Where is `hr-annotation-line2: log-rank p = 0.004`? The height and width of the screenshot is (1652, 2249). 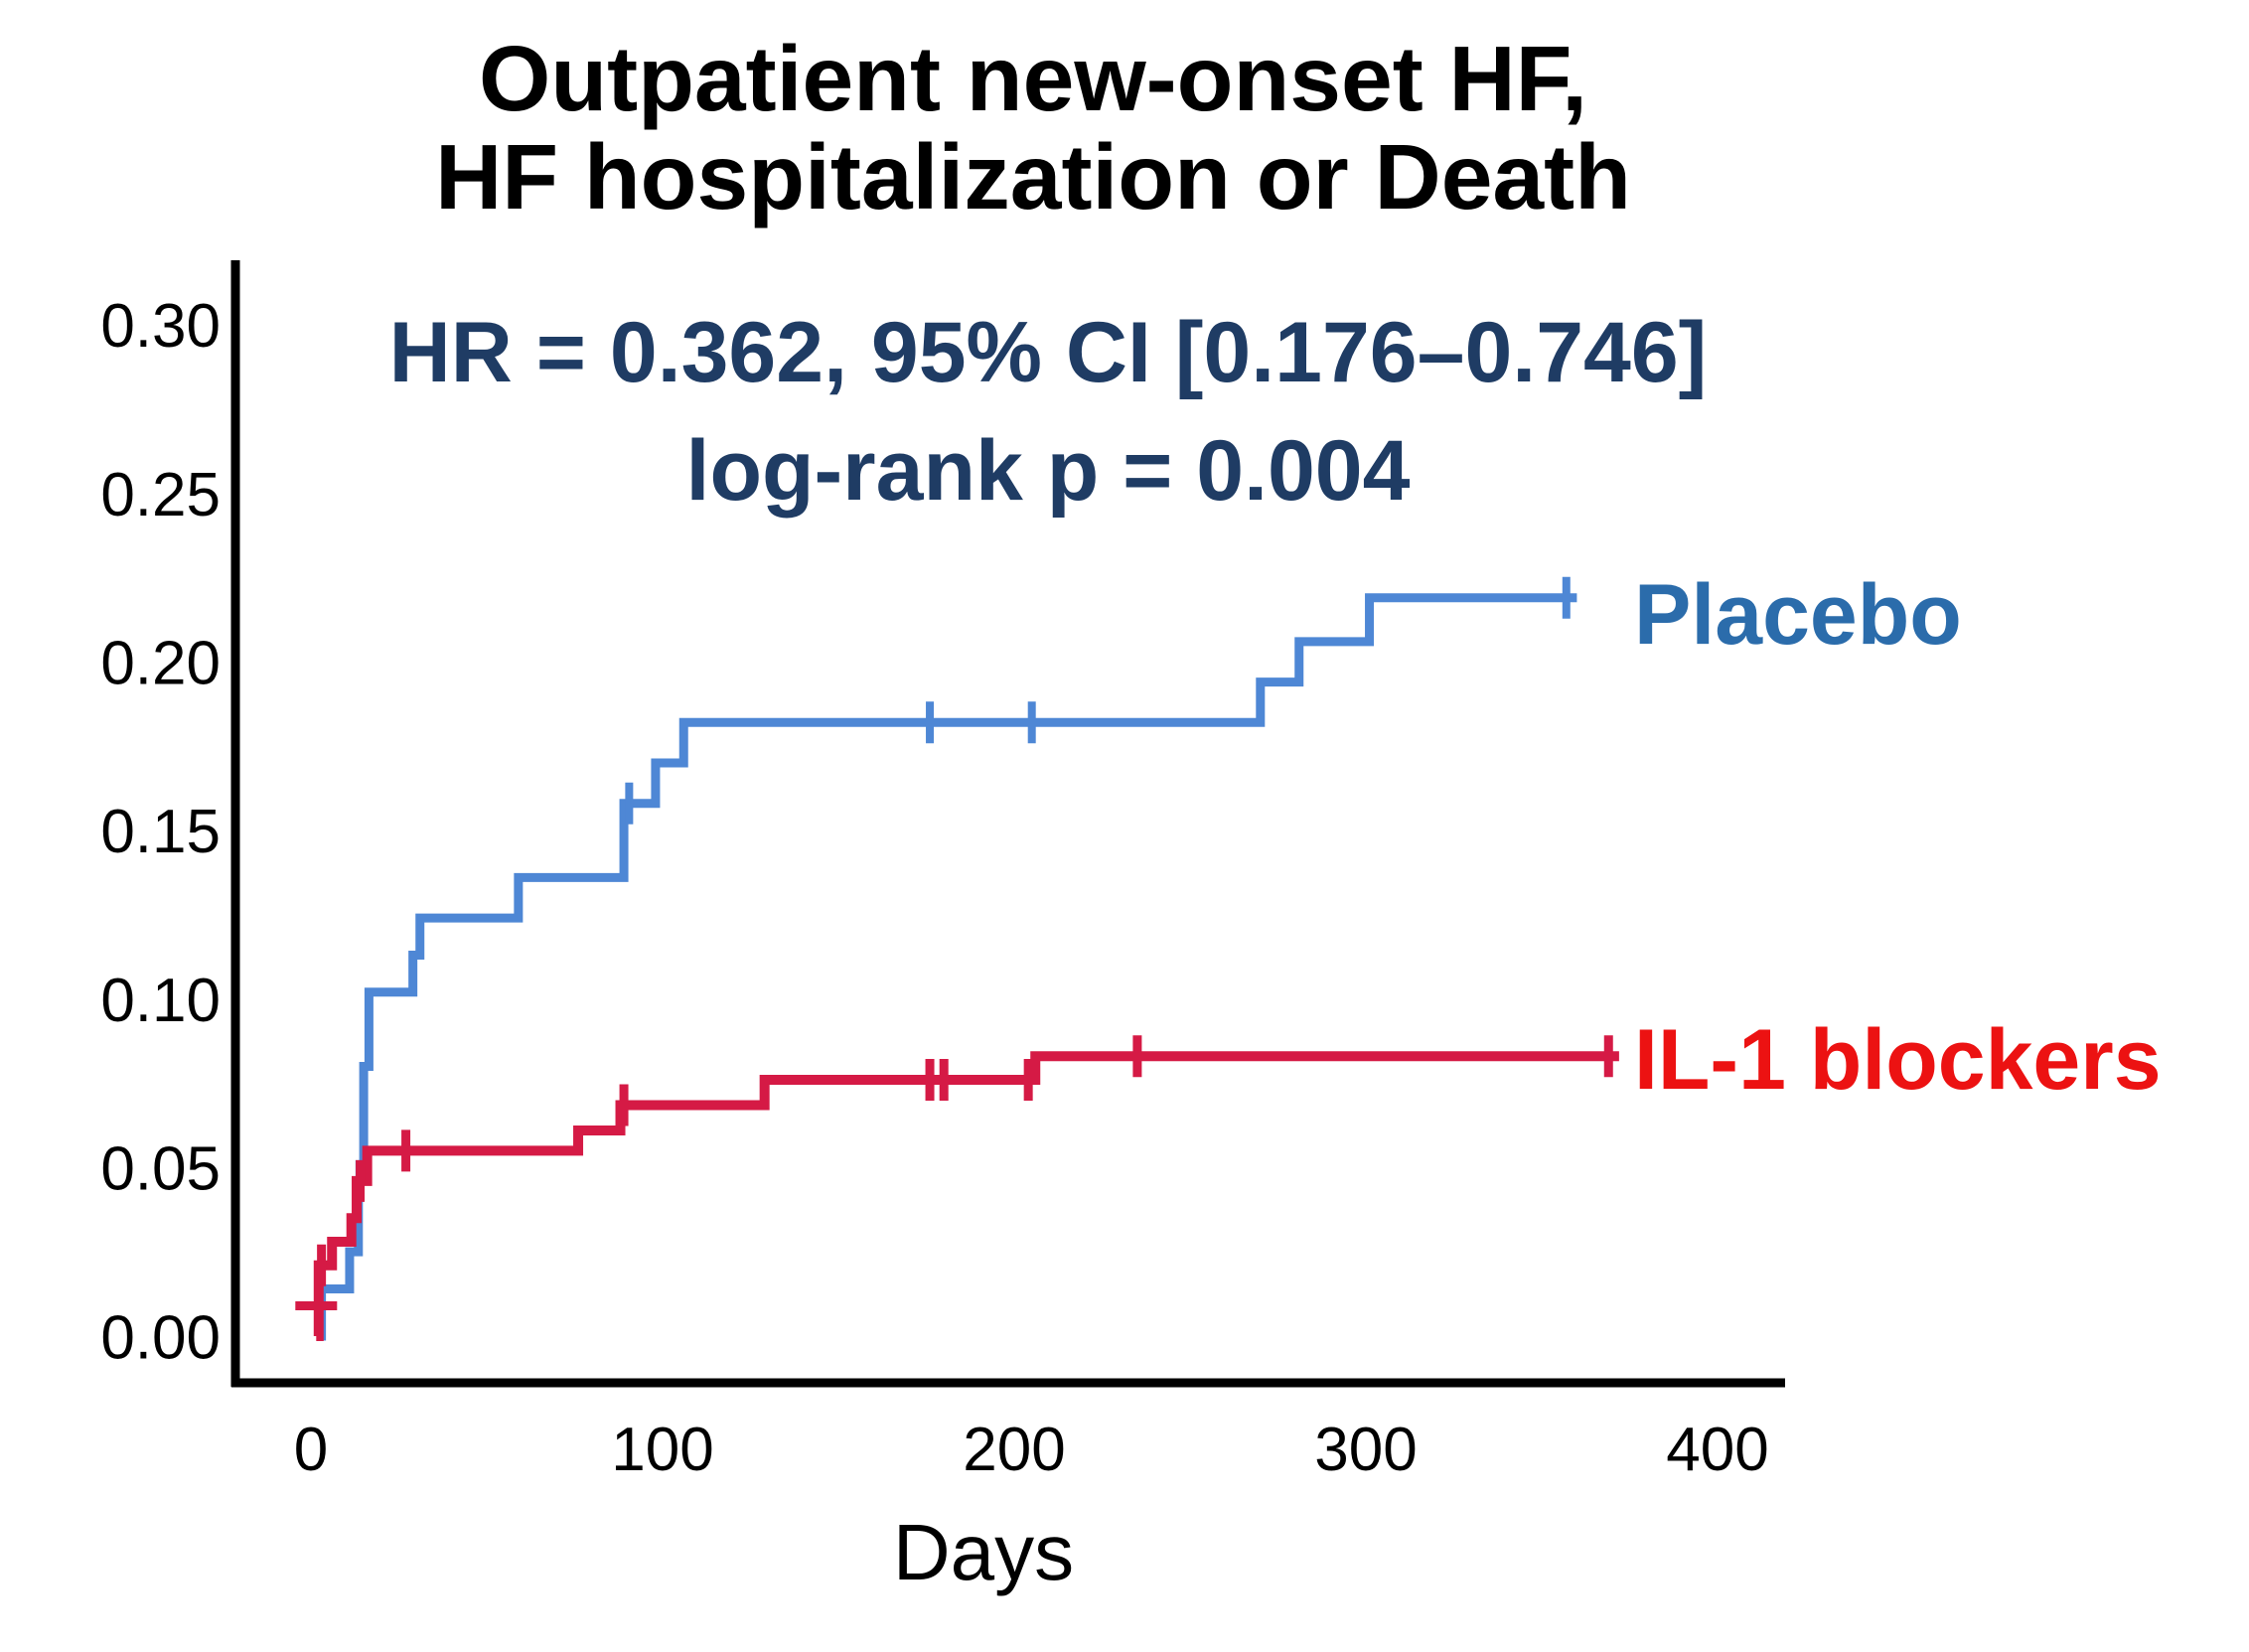
hr-annotation-line2: log-rank p = 0.004 is located at coordinates (1048, 471).